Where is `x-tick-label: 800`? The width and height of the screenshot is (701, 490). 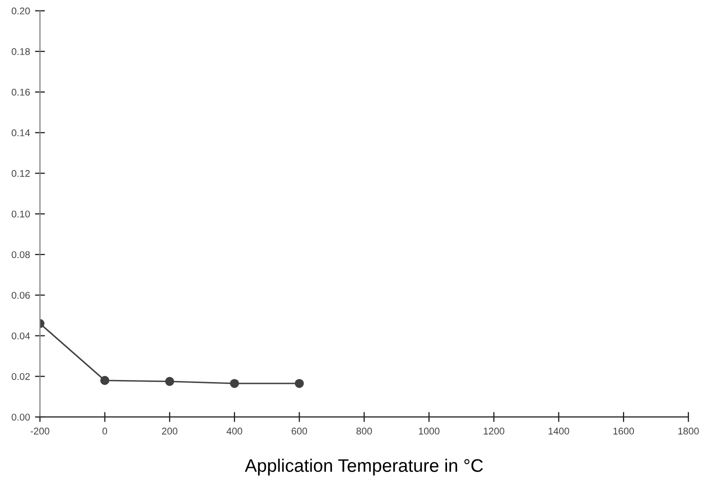
x-tick-label: 800 is located at coordinates (364, 431).